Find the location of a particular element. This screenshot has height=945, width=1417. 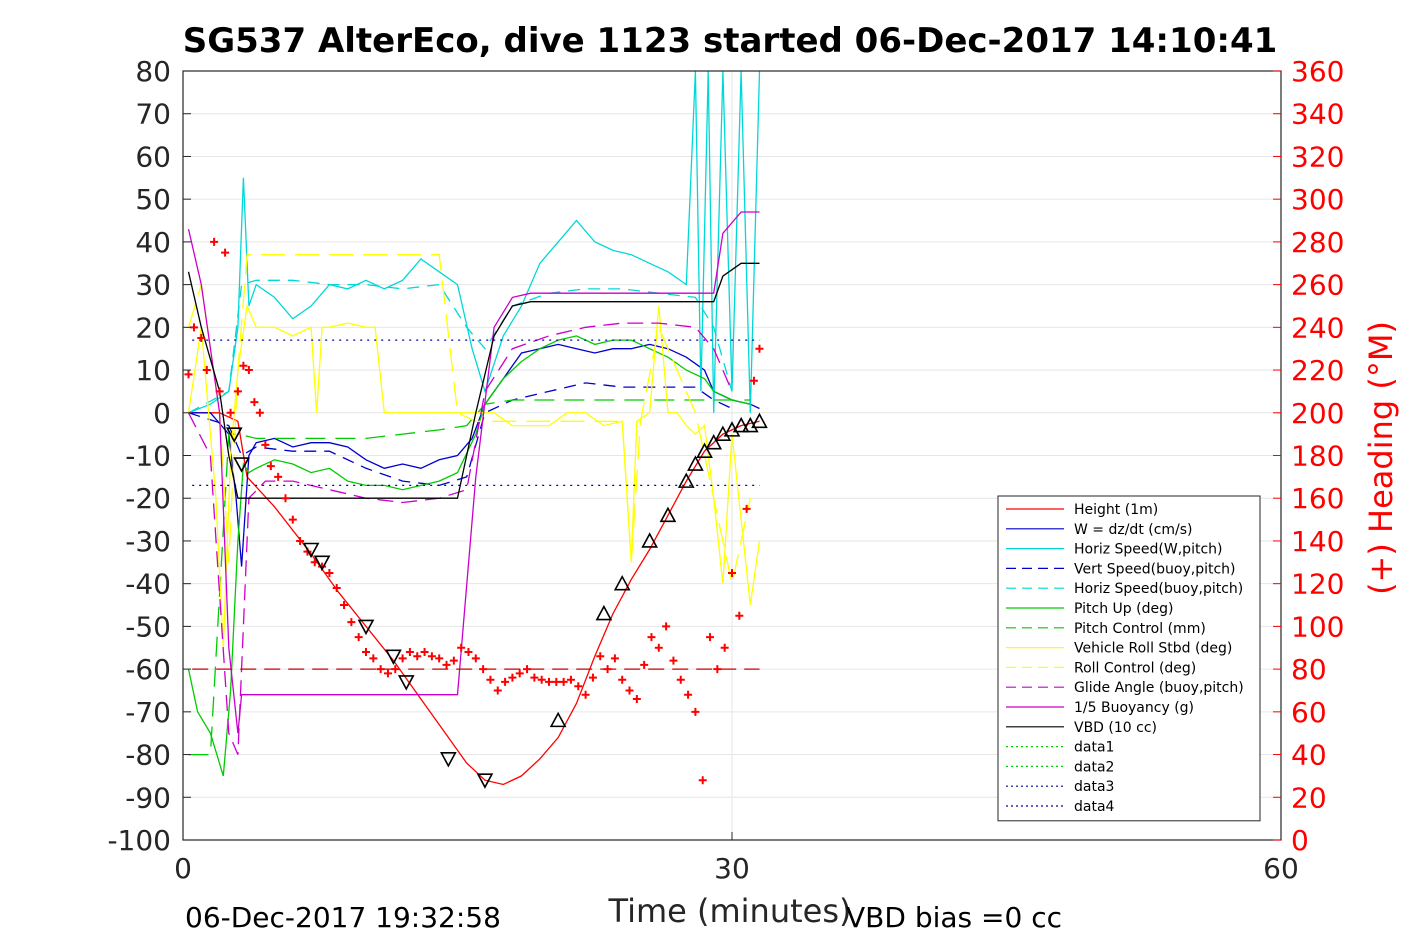

right-tick-label: 180 is located at coordinates (1317, 456).